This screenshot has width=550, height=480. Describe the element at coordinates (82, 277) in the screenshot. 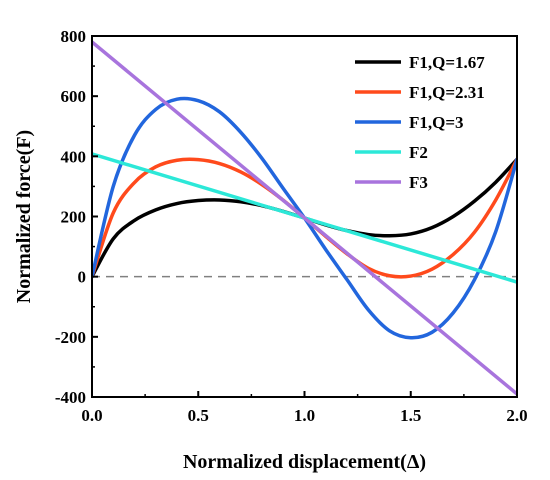

I see `y-tick-label: 0` at that location.